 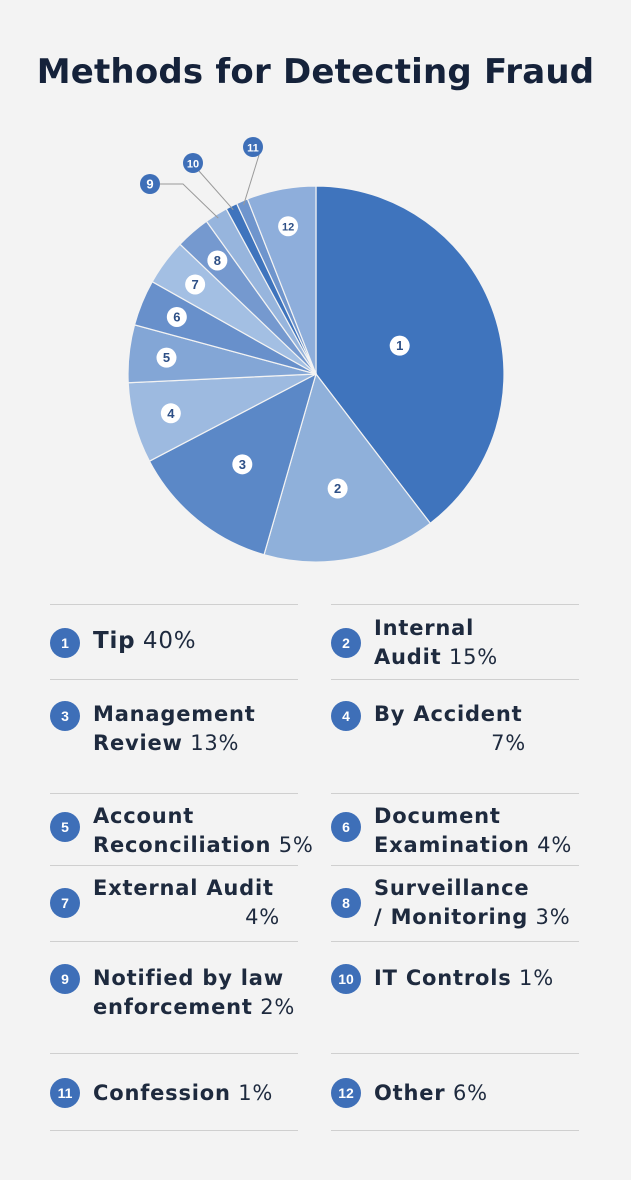 I want to click on legend-number-badge: 1, so click(x=65, y=643).